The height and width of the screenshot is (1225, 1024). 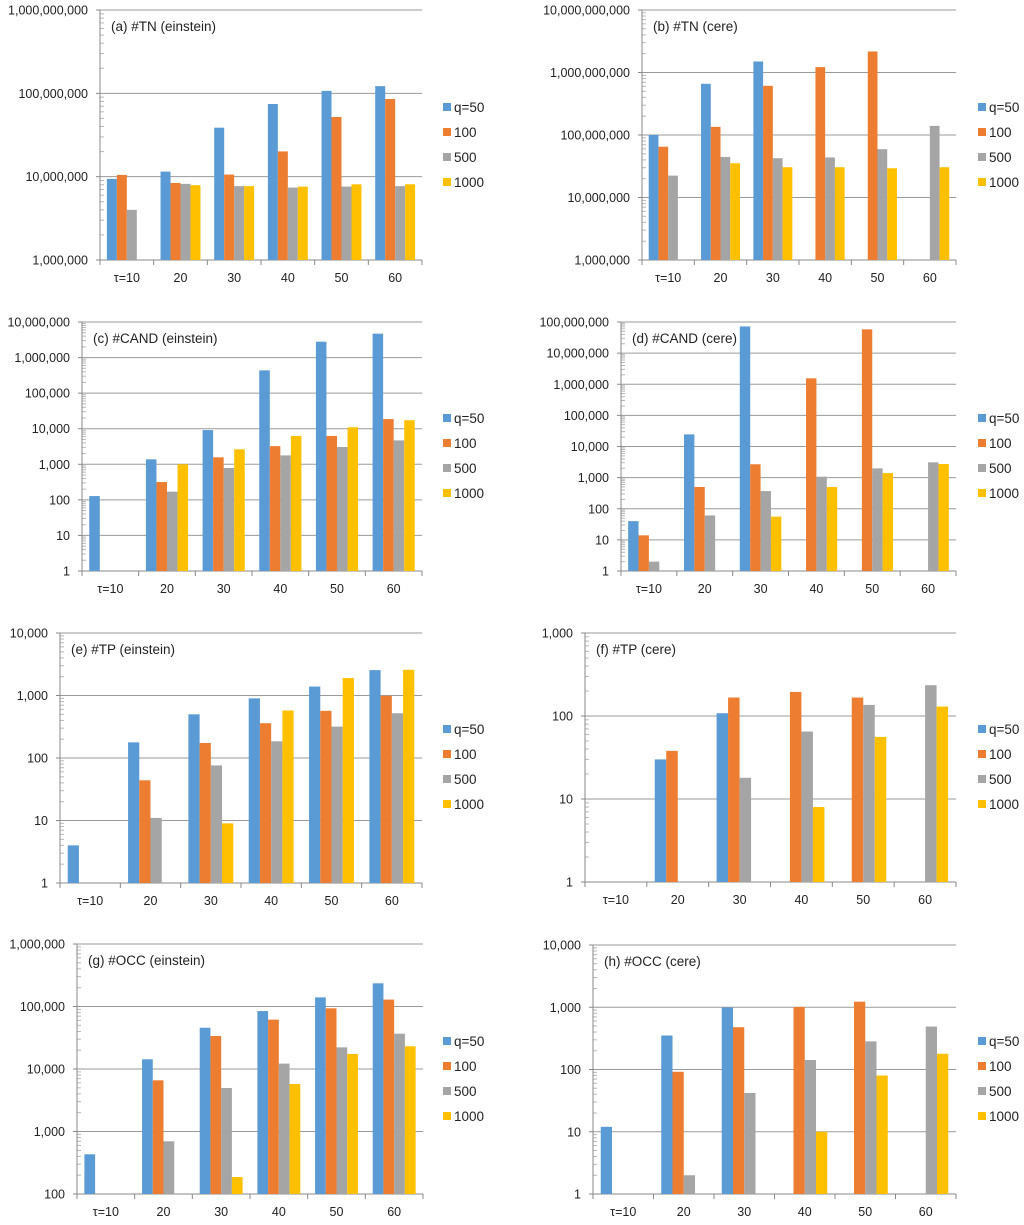 I want to click on x-tick-label: 30, so click(x=740, y=900).